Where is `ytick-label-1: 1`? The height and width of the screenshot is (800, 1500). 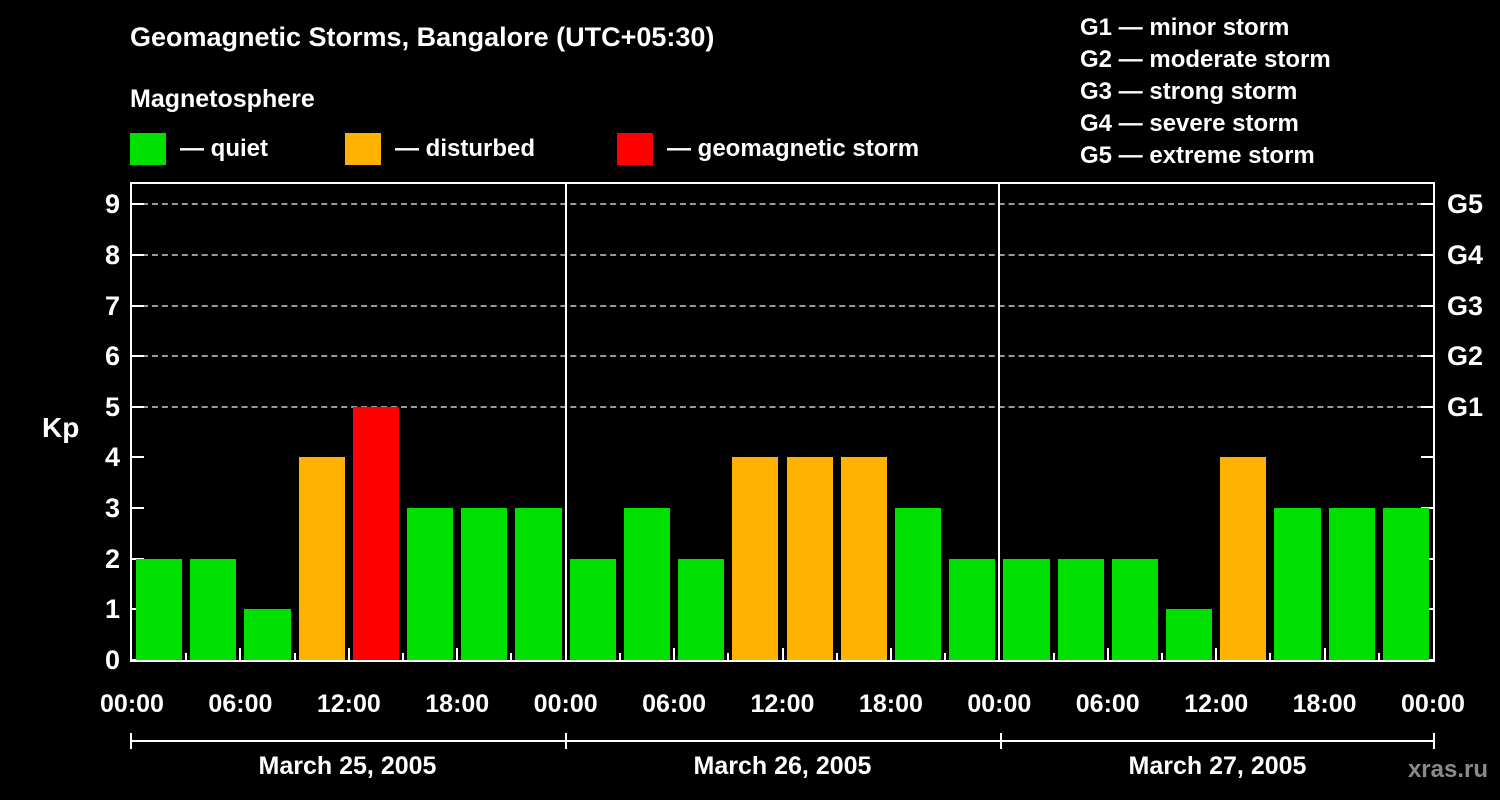
ytick-label-1: 1 is located at coordinates (112, 609).